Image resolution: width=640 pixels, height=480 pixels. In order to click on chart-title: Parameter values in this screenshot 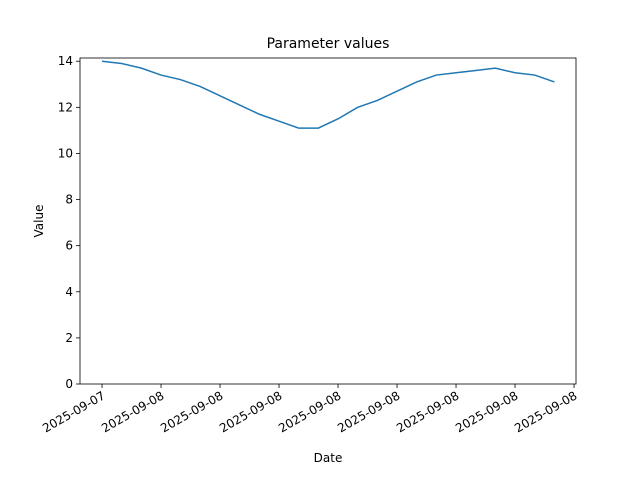, I will do `click(328, 44)`.